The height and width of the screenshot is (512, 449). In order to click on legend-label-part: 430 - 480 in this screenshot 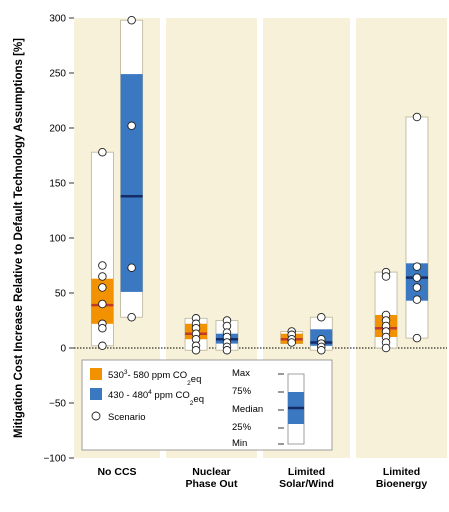, I will do `click(128, 395)`.